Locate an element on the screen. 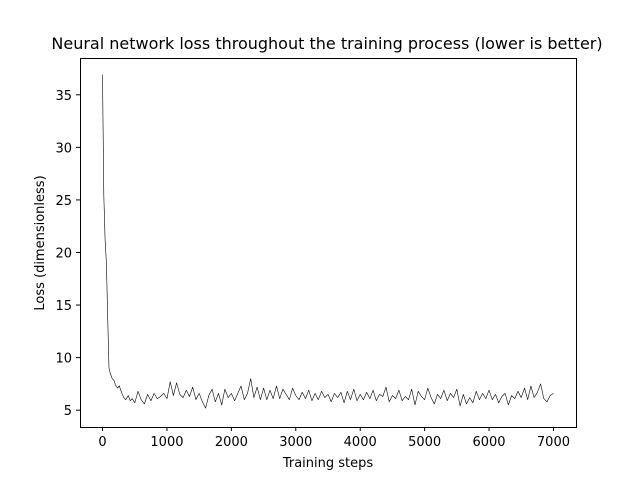 The image size is (640, 480). x-tick-label: 2000 is located at coordinates (231, 442).